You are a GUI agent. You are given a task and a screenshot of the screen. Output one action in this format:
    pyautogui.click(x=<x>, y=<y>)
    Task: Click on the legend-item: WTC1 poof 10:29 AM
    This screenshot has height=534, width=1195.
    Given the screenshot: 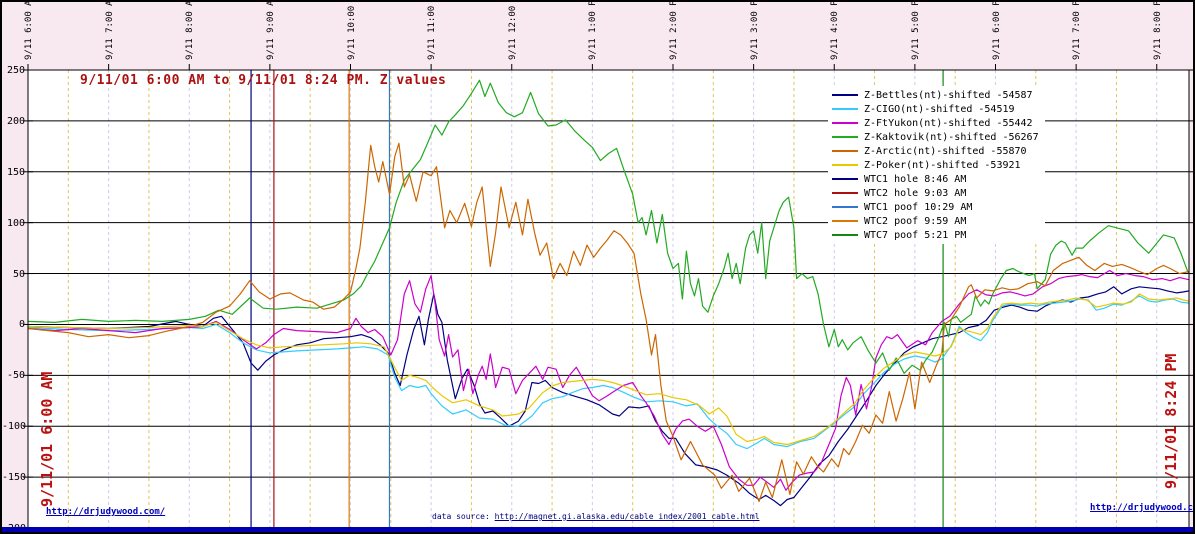 What is the action you would take?
    pyautogui.click(x=935, y=207)
    